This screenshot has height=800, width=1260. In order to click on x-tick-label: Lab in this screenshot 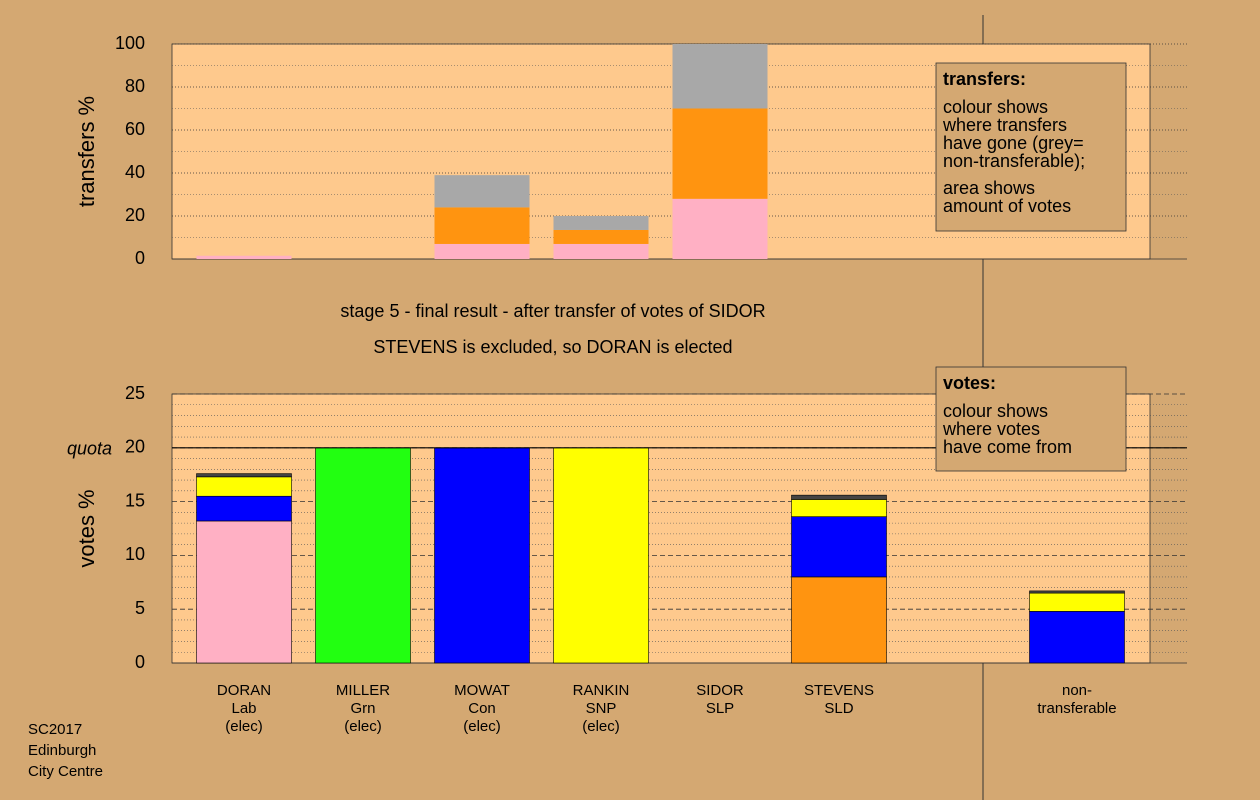, I will do `click(243, 708)`.